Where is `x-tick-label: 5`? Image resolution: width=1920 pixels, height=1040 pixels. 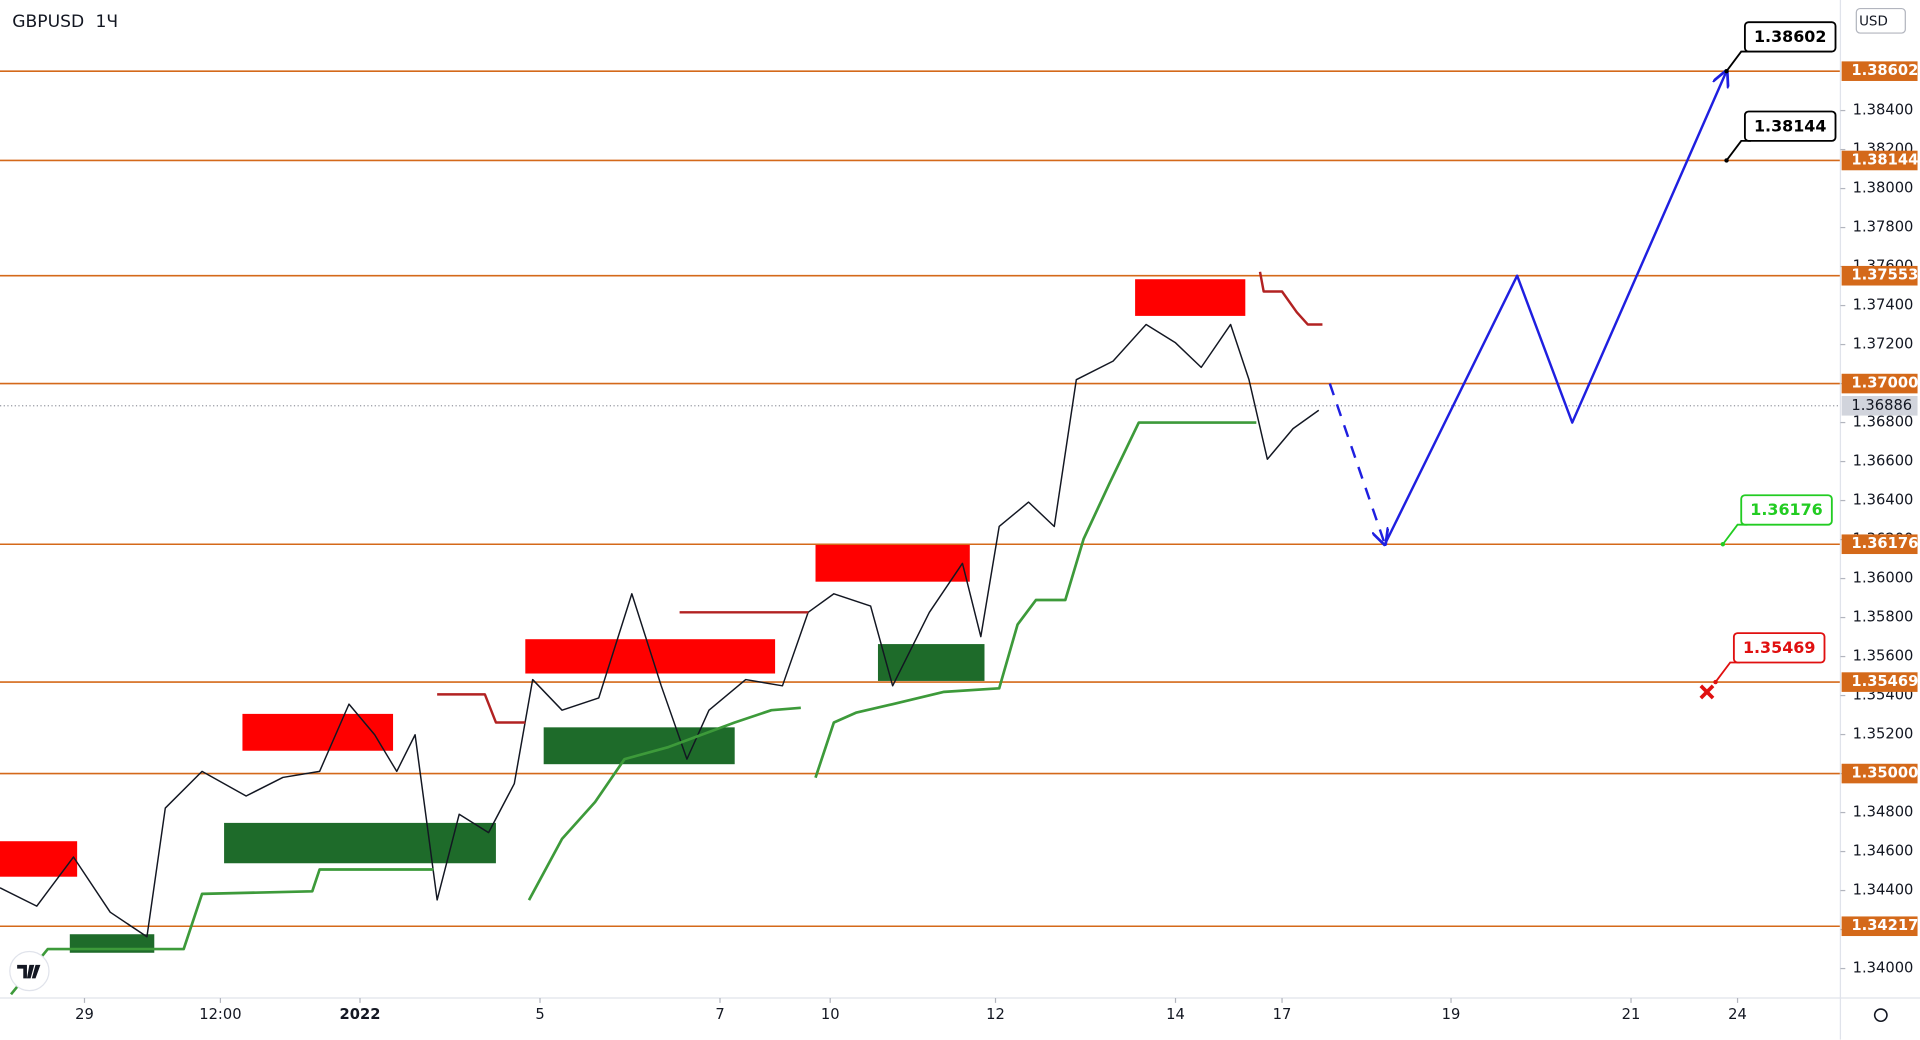
x-tick-label: 5 is located at coordinates (539, 1014).